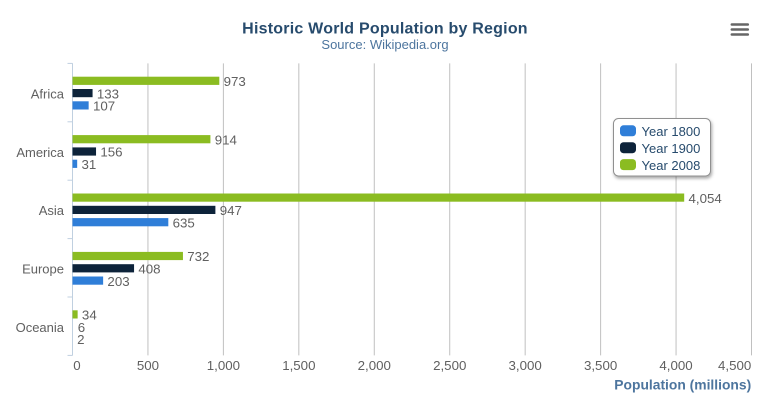 The image size is (769, 416). Describe the element at coordinates (223, 365) in the screenshot. I see `svg-text: 1,000` at that location.